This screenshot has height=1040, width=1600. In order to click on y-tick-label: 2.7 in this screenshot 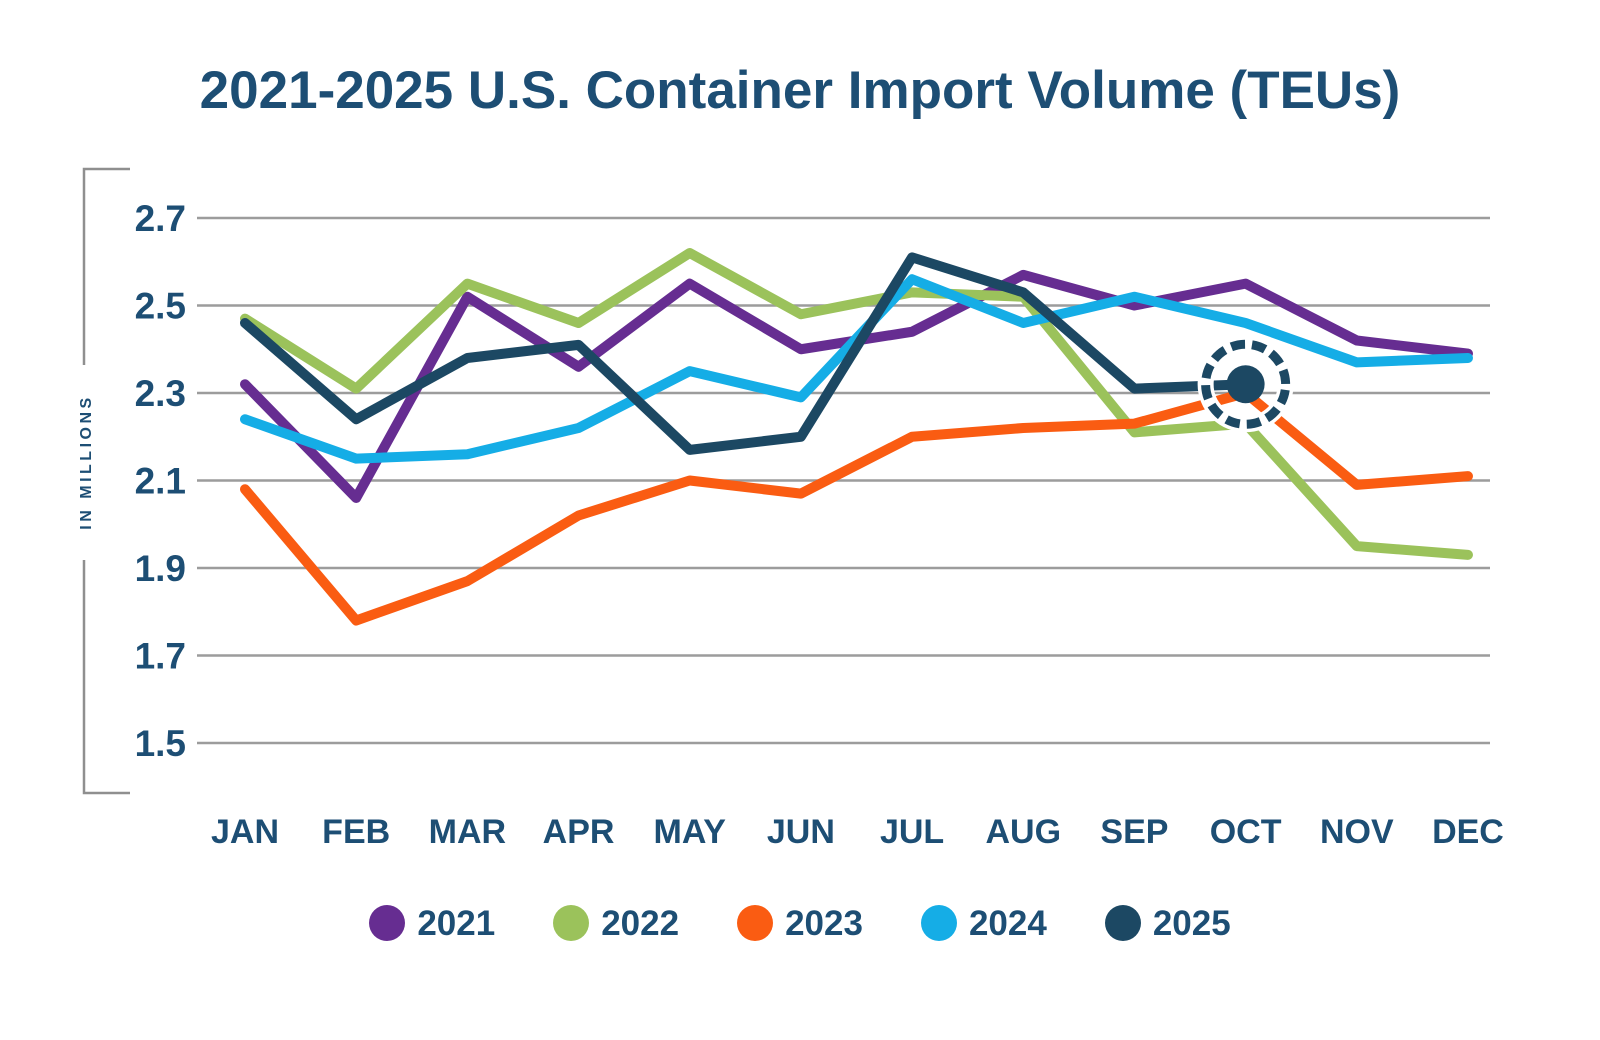, I will do `click(160, 218)`.